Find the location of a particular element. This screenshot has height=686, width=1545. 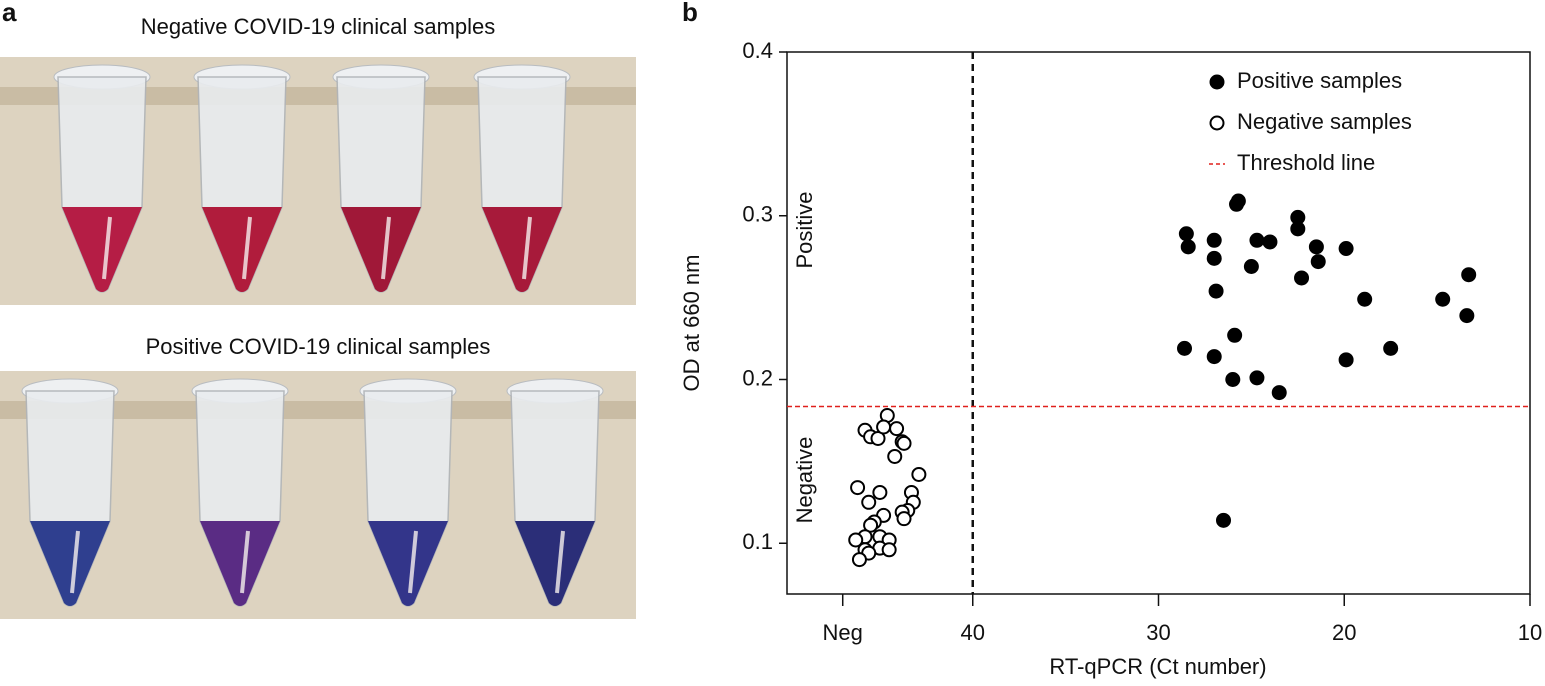

y-tick-label: 0.1 is located at coordinates (757, 541).